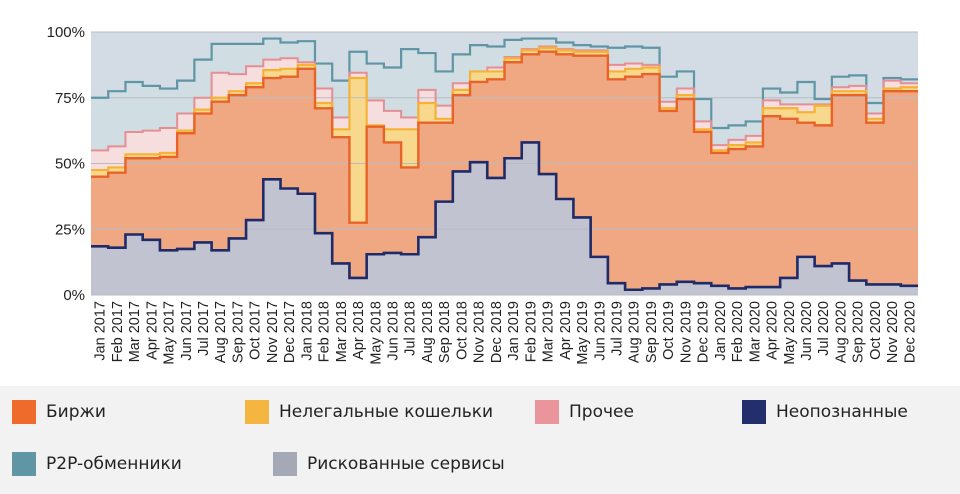 This screenshot has height=494, width=960. Describe the element at coordinates (359, 330) in the screenshot. I see `x-tick-label: Apr 2018` at that location.